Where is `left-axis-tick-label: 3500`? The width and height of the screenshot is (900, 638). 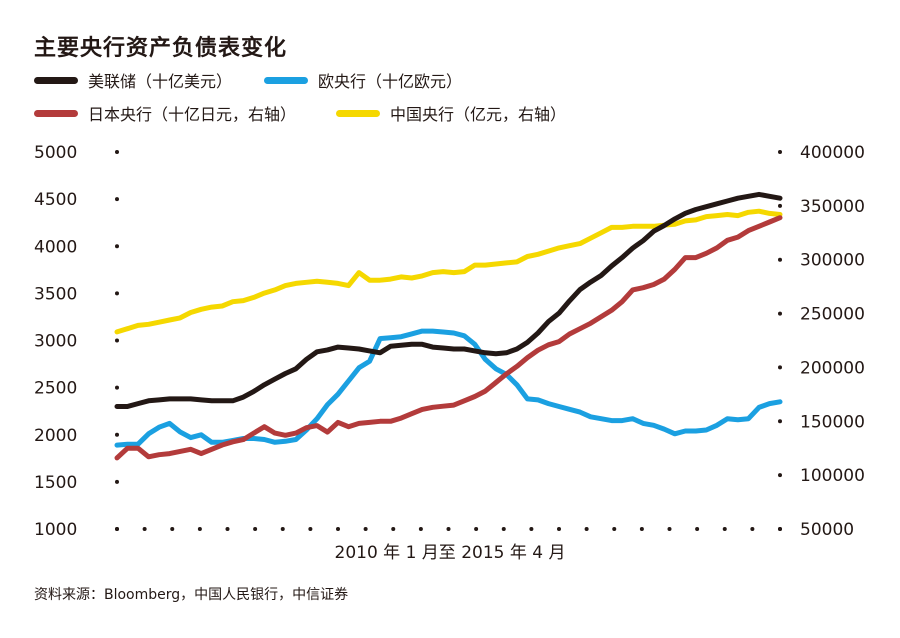 left-axis-tick-label: 3500 is located at coordinates (55, 294).